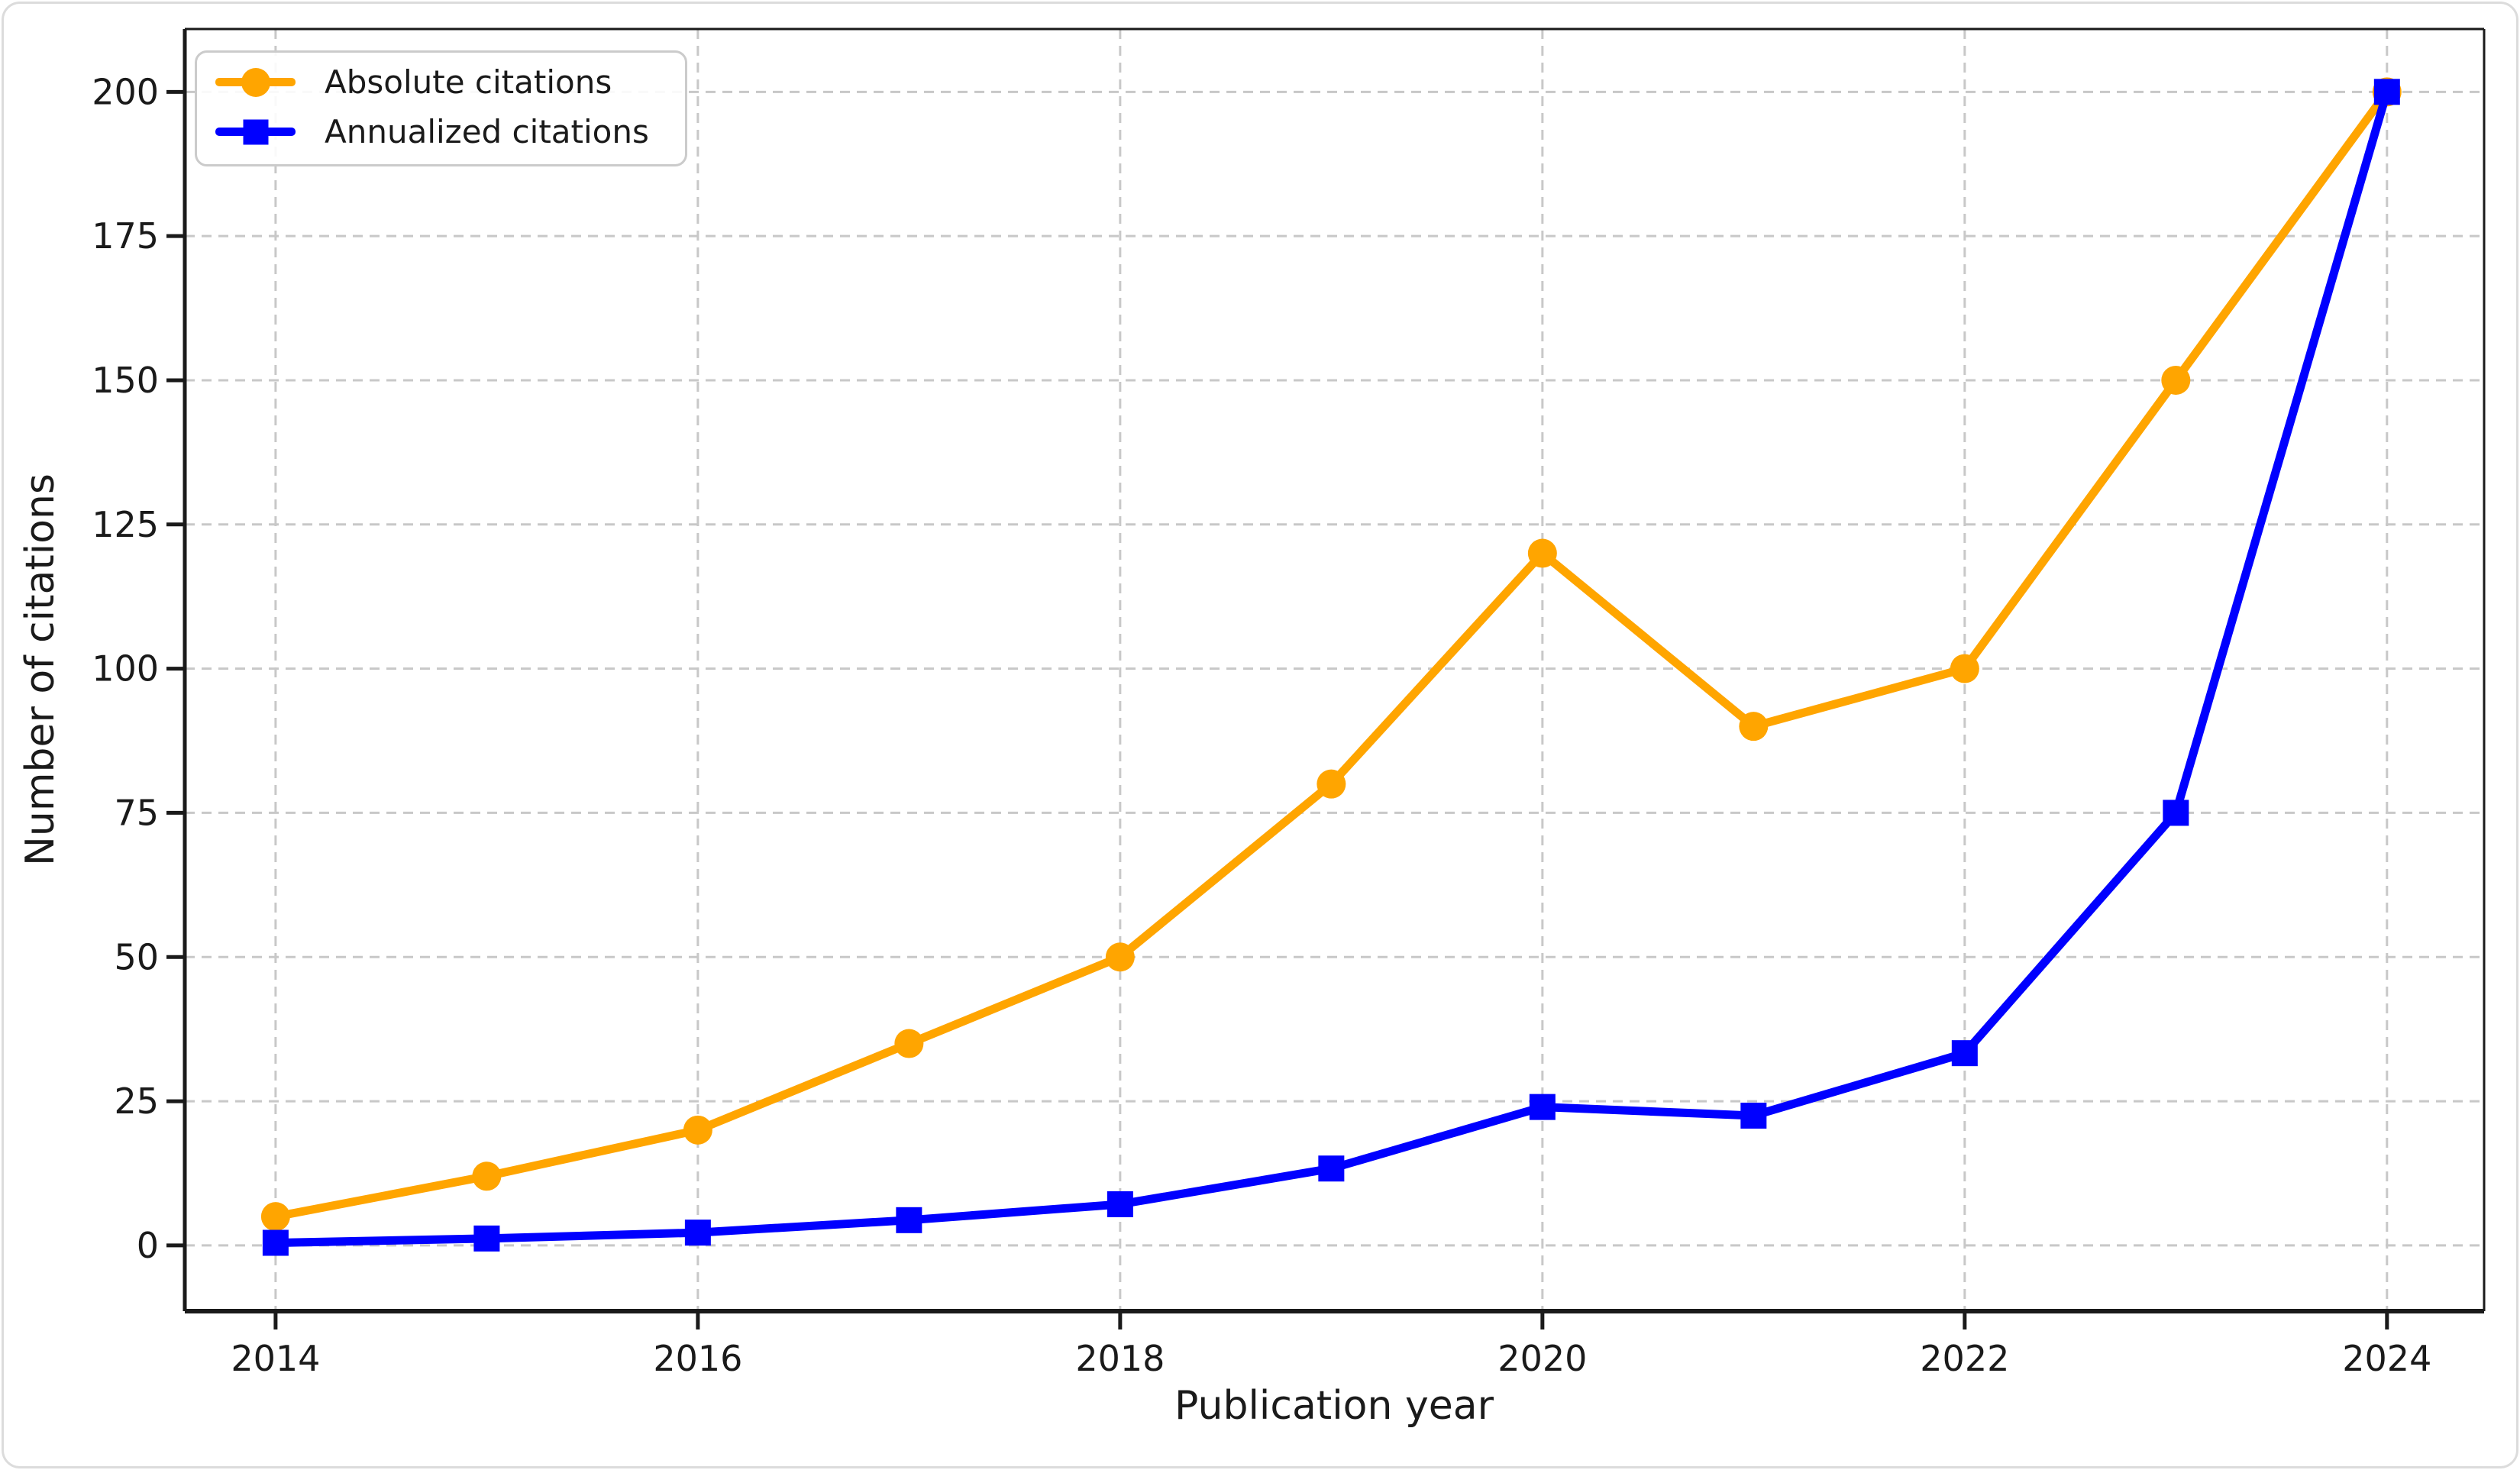 The height and width of the screenshot is (1470, 2520). I want to click on y-tick-label: 0, so click(148, 1245).